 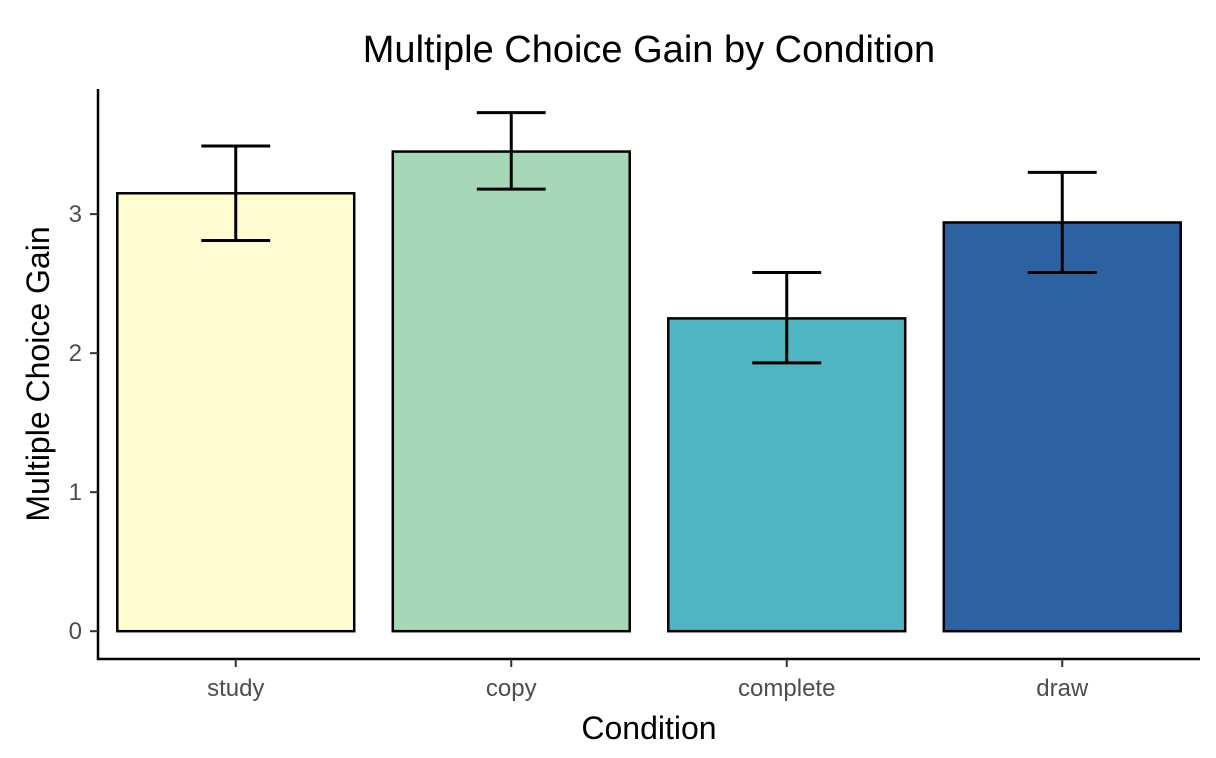 What do you see at coordinates (511, 151) in the screenshot?
I see `error-bar-copy` at bounding box center [511, 151].